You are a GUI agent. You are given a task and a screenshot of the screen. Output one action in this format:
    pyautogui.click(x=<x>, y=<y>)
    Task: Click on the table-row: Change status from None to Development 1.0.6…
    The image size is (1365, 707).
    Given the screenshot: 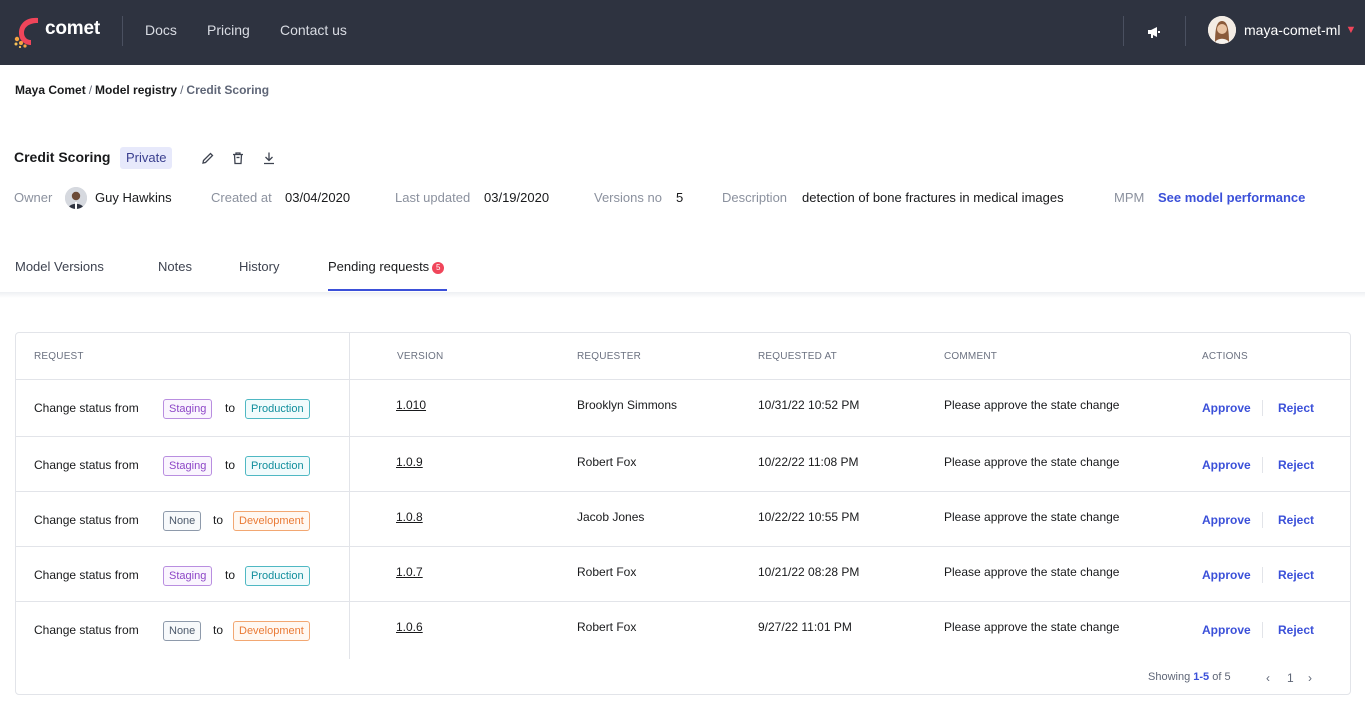 What is the action you would take?
    pyautogui.click(x=683, y=628)
    